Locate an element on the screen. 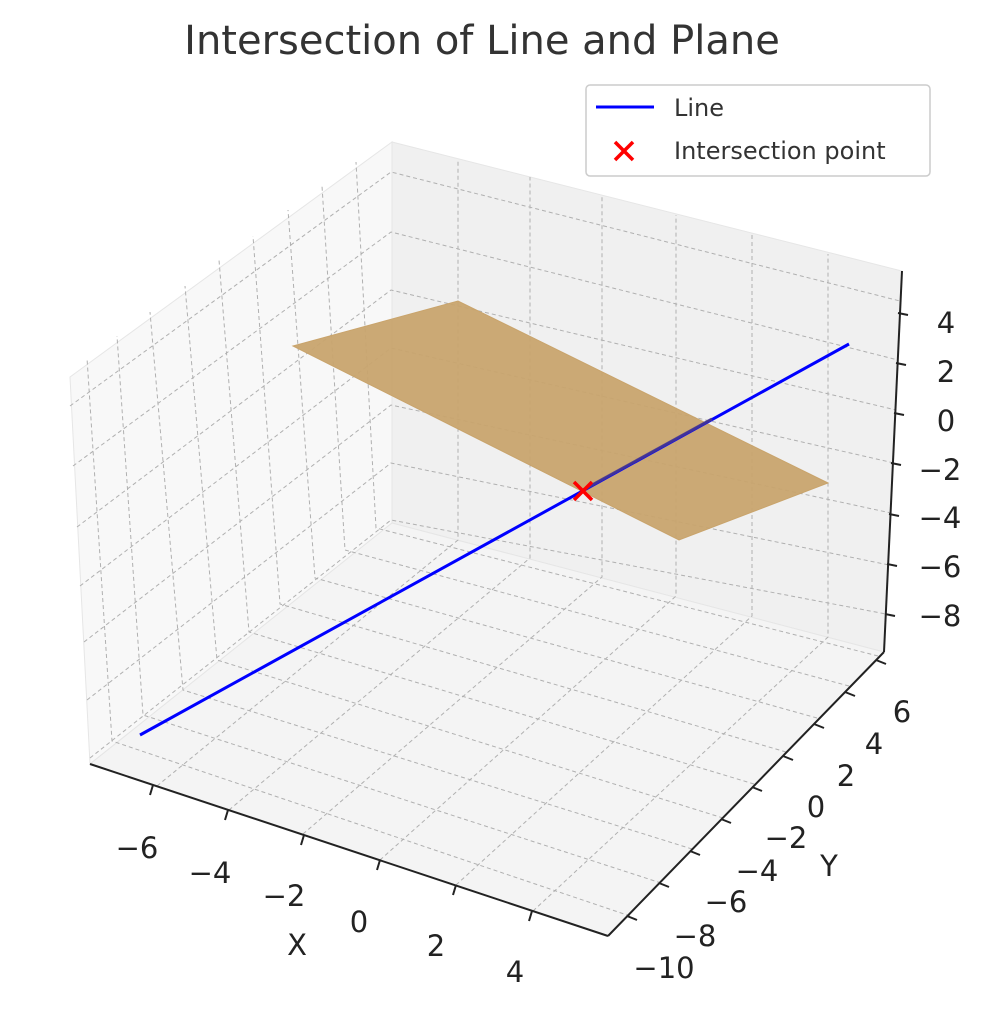 This screenshot has height=1014, width=989. x-tick-label-2: −2 is located at coordinates (284, 896).